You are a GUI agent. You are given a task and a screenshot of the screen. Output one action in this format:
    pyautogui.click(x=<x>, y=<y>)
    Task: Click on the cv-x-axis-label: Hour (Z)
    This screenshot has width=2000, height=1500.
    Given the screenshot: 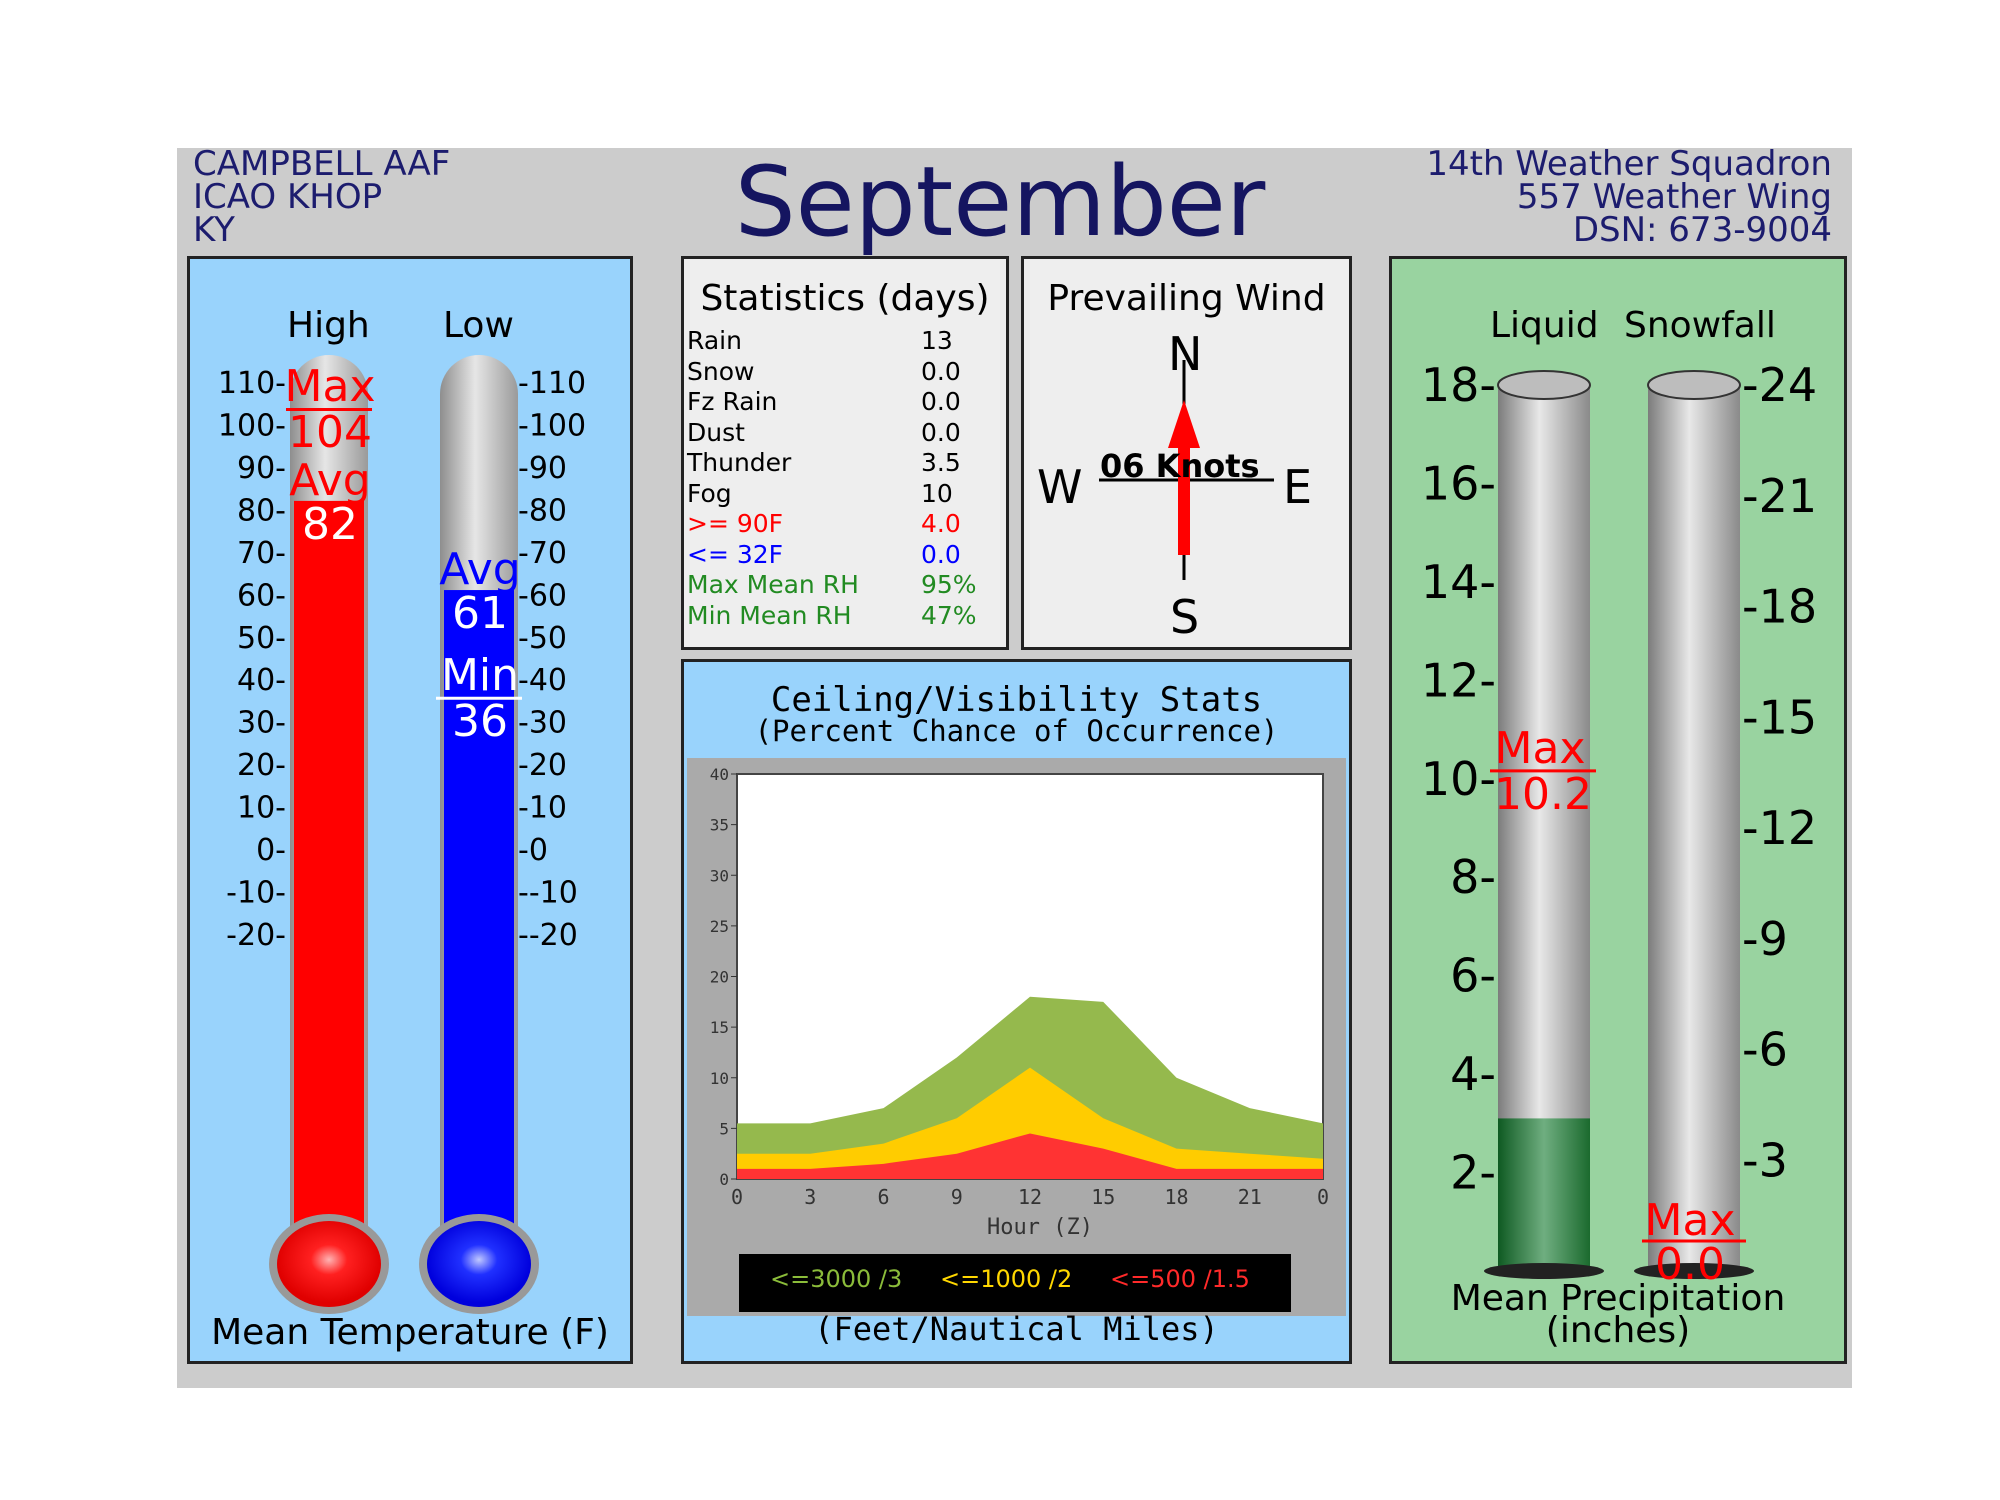 What is the action you would take?
    pyautogui.click(x=1040, y=1227)
    